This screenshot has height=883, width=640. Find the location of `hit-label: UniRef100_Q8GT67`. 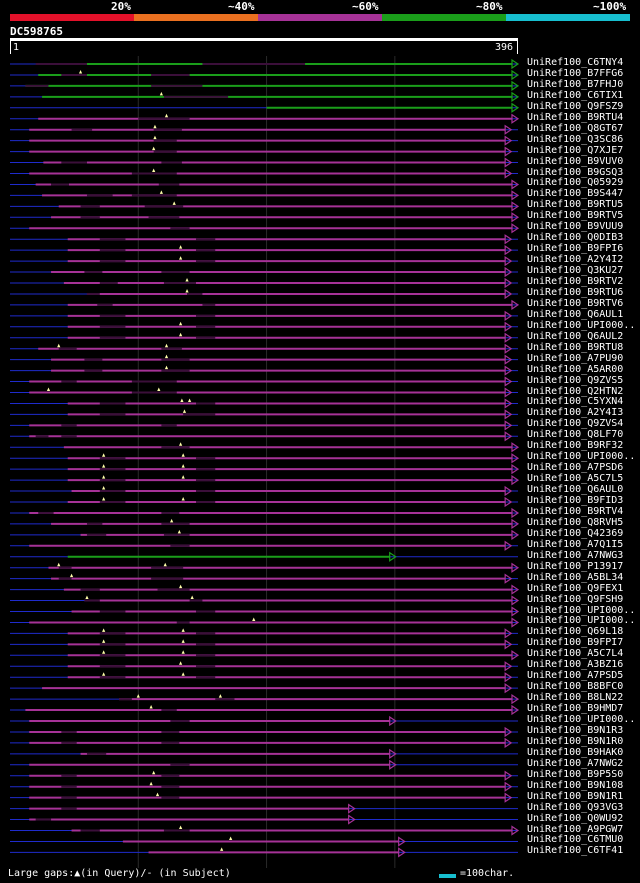

hit-label: UniRef100_Q8GT67 is located at coordinates (575, 128).